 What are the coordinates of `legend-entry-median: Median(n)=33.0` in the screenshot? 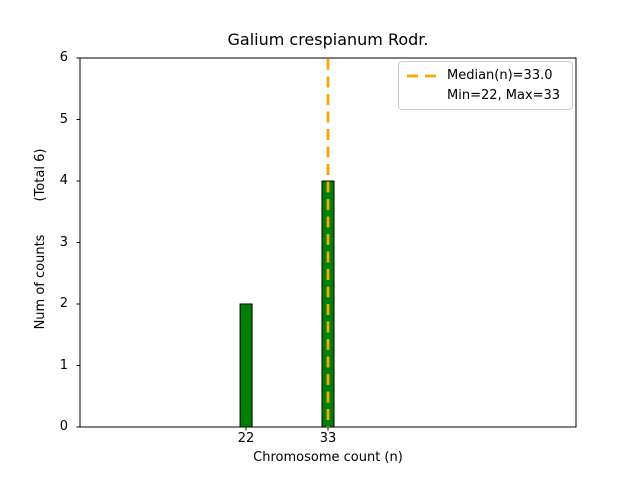 It's located at (485, 76).